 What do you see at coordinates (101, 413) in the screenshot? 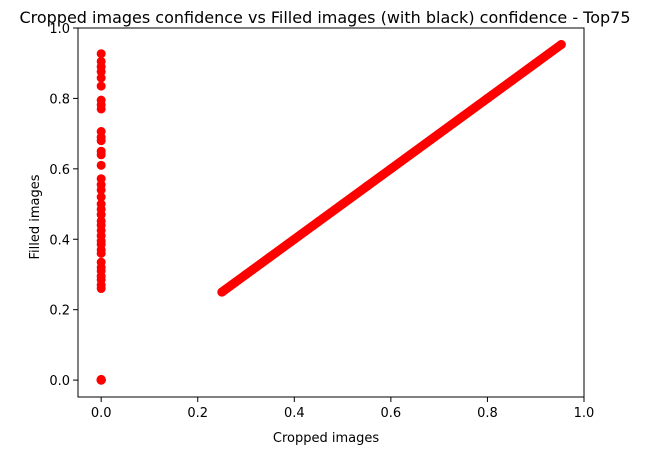
I see `x-tick-label: 0.0` at bounding box center [101, 413].